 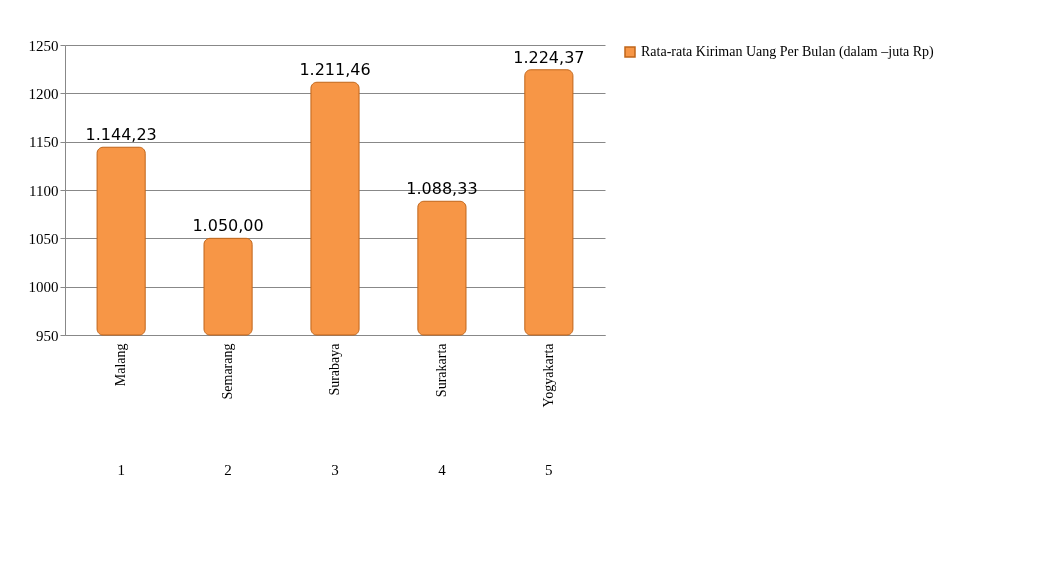 I want to click on y-tick-label: 1150, so click(x=44, y=142).